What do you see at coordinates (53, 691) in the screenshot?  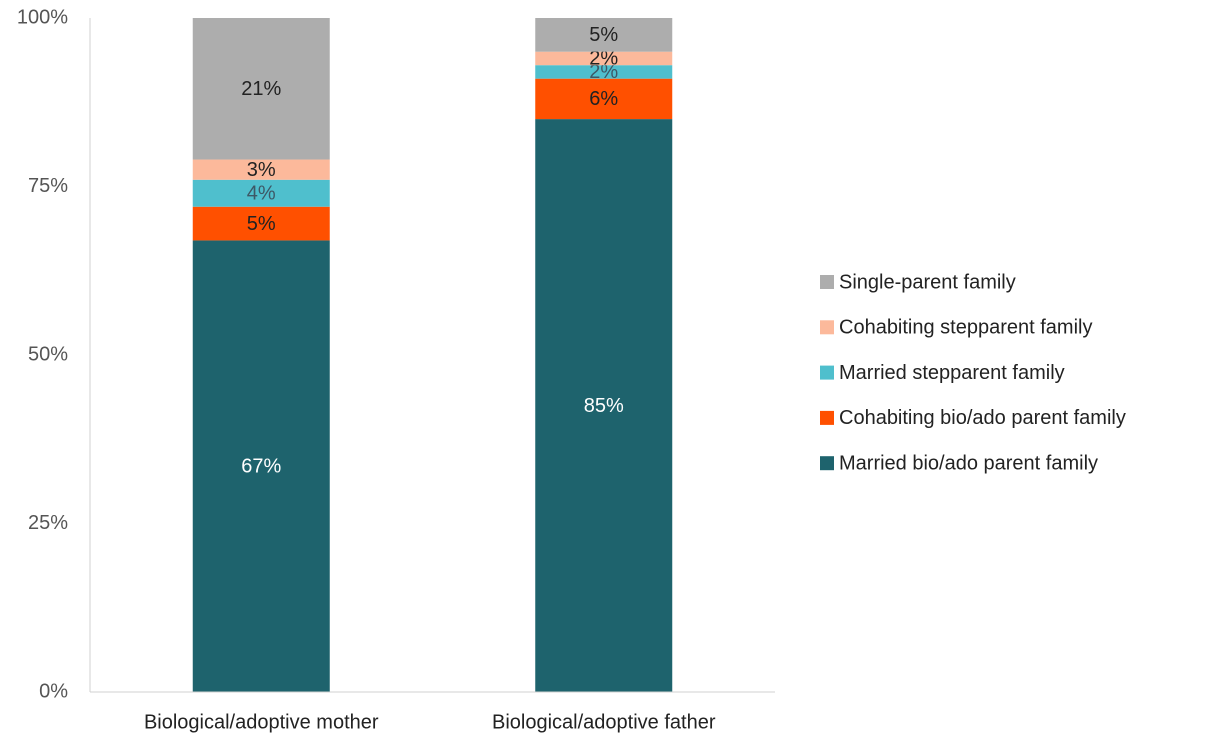 I see `y-tick-label: 0%` at bounding box center [53, 691].